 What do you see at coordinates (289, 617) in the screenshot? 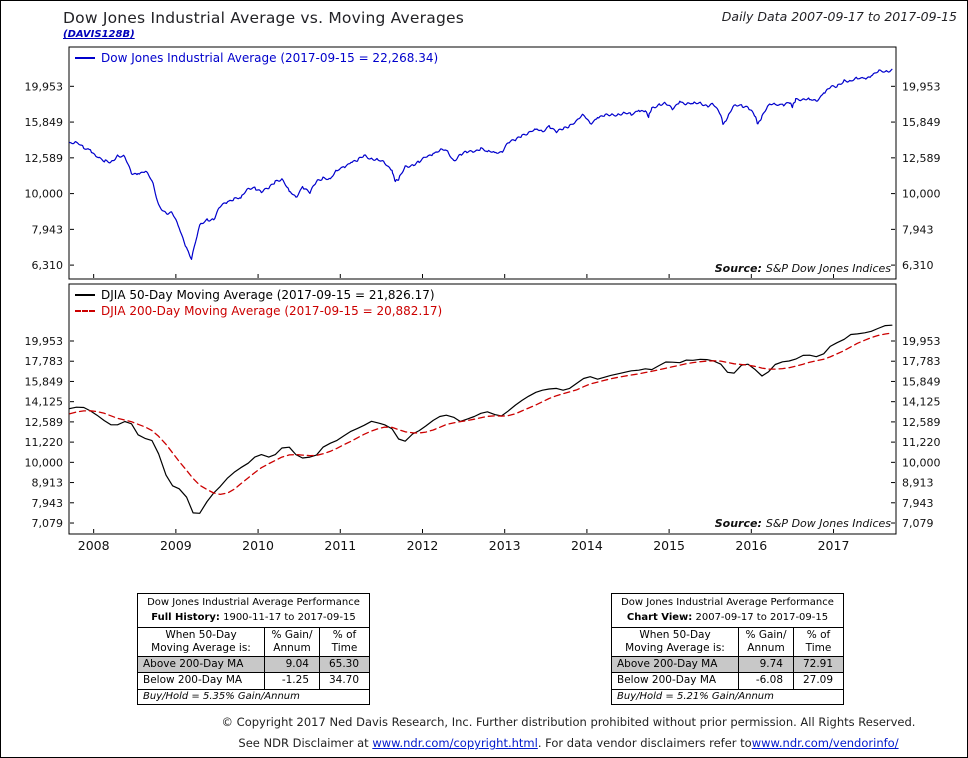
I see `table-period-value: 1900-11-17 to 2017-09-15` at bounding box center [289, 617].